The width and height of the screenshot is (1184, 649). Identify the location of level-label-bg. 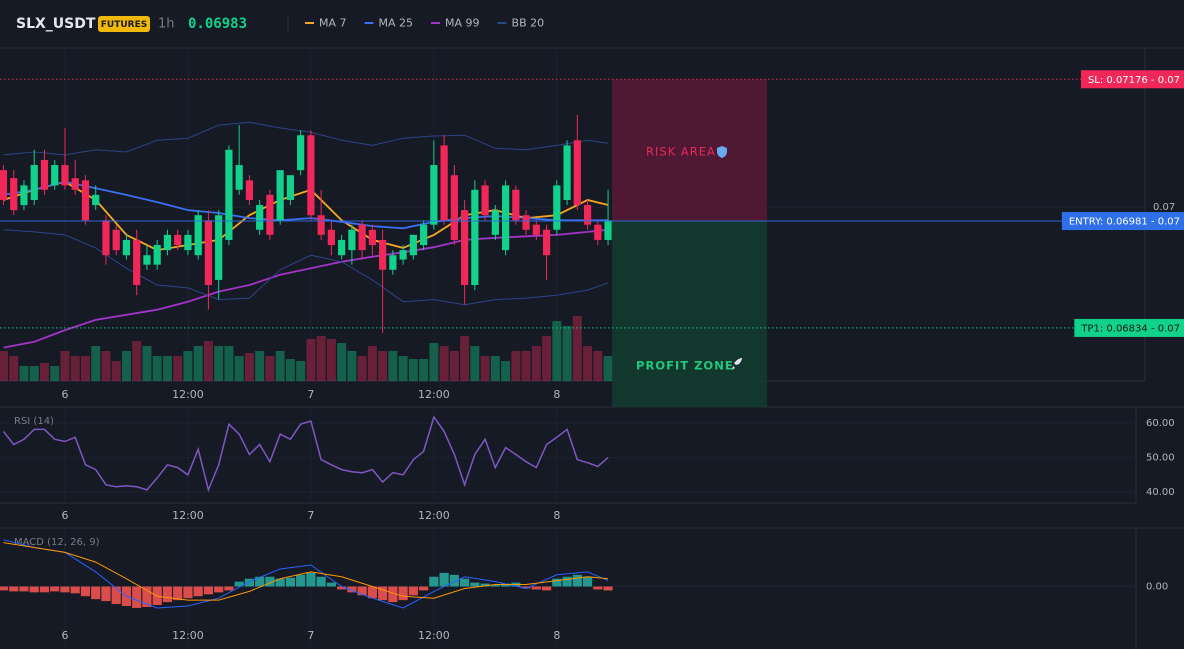
(1129, 327).